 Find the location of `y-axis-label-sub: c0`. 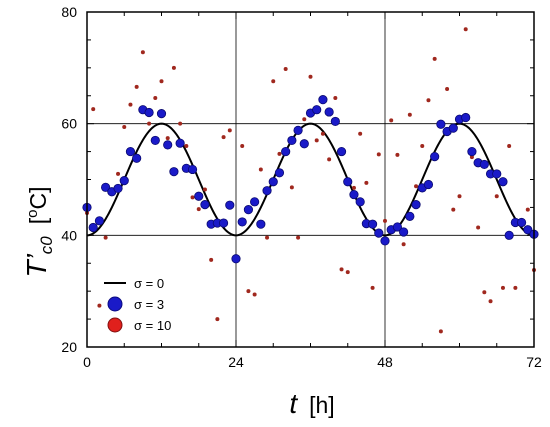

y-axis-label-sub: c0 is located at coordinates (46, 245).